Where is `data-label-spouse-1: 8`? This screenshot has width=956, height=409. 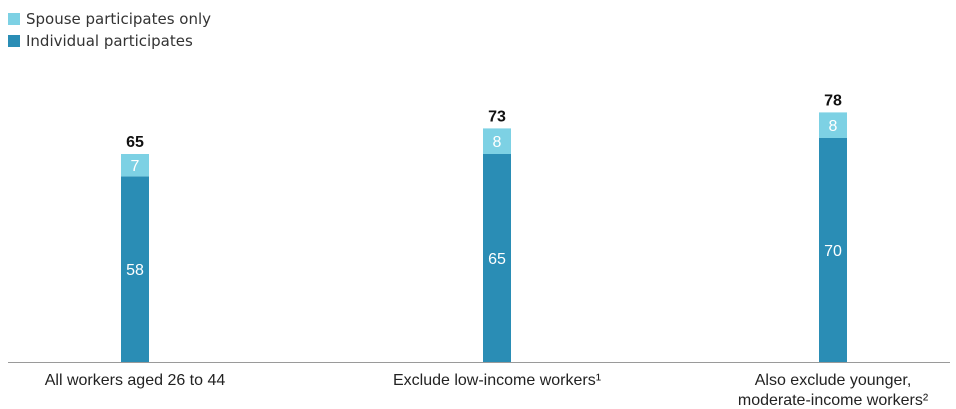
data-label-spouse-1: 8 is located at coordinates (497, 142).